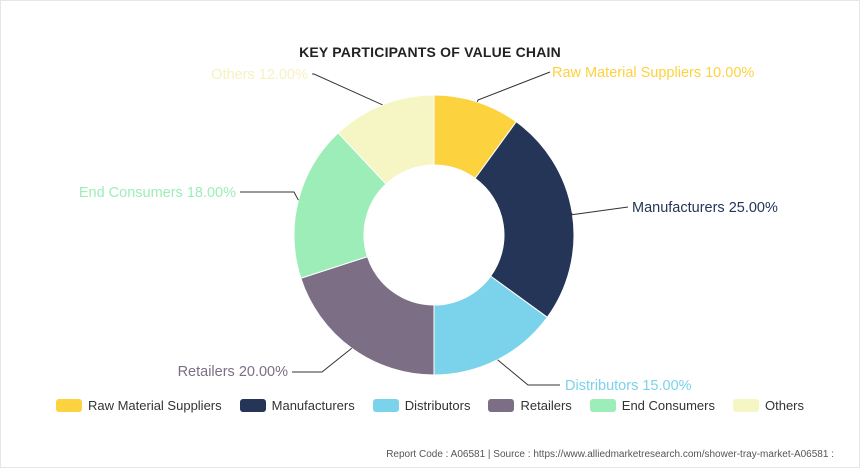 The height and width of the screenshot is (468, 860). What do you see at coordinates (157, 193) in the screenshot?
I see `data-label-end-consumers: End Consumers 18.00%` at bounding box center [157, 193].